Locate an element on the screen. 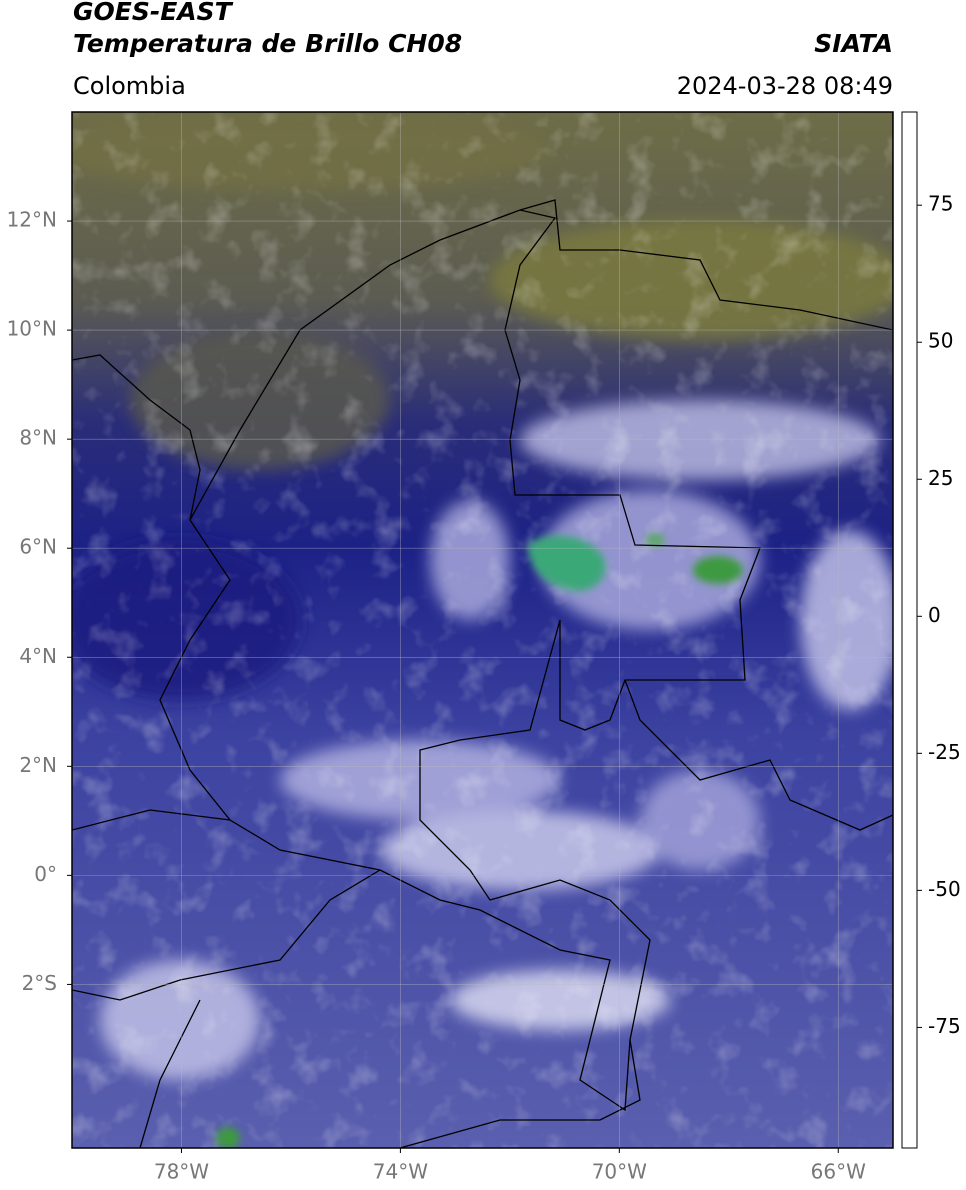 This screenshot has height=1190, width=966. y-tick-label: 0° is located at coordinates (45, 874).